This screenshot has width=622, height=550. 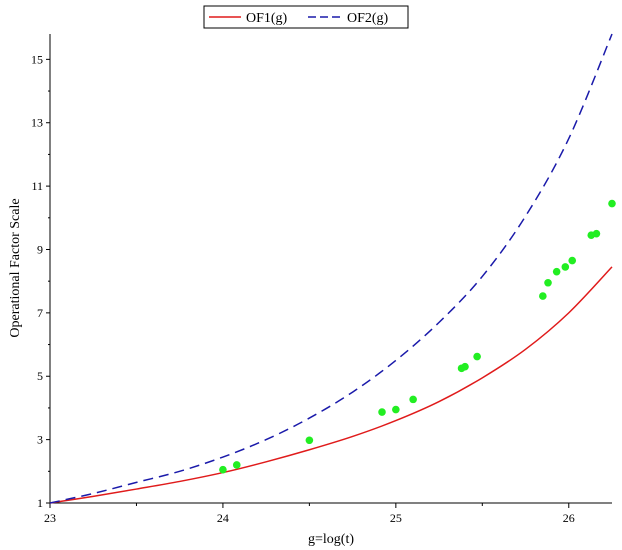 I want to click on x-axis-title: g=log(t), so click(x=331, y=539).